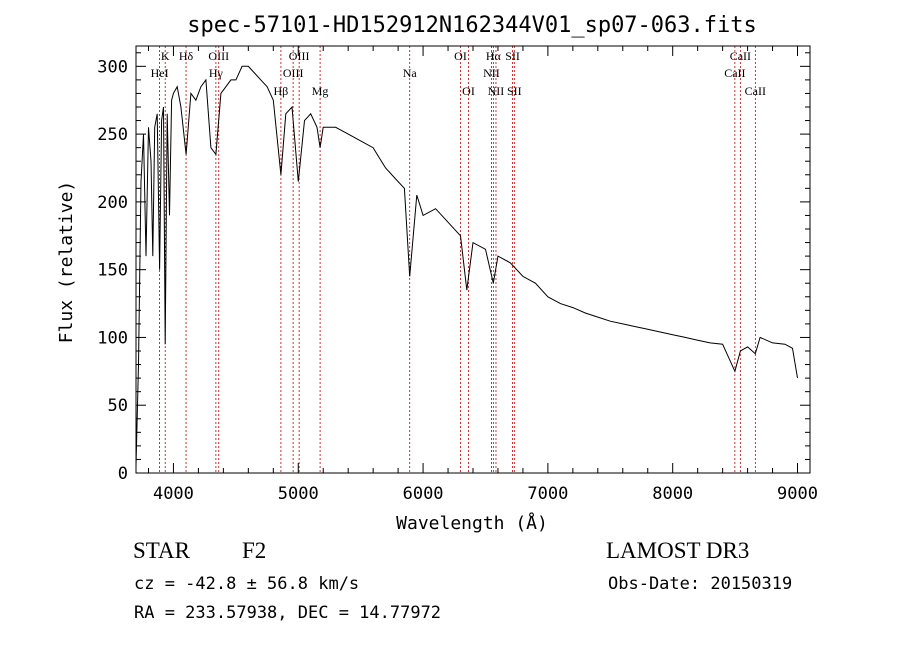 The image size is (900, 649). I want to click on marker-label: HeI, so click(160, 73).